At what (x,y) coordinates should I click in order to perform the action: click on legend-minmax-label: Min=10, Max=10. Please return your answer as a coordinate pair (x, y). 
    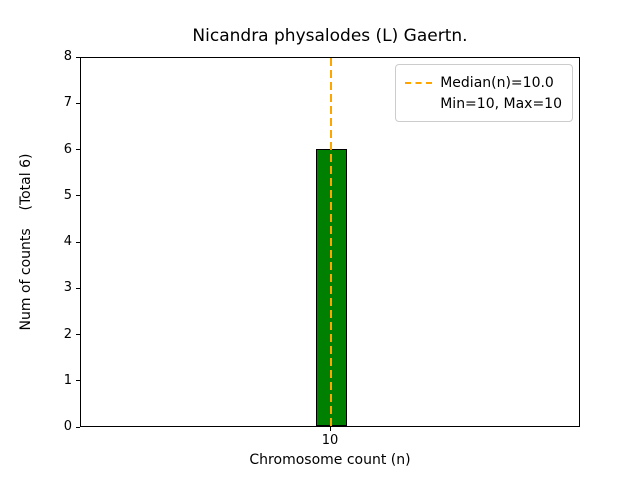
    Looking at the image, I should click on (501, 103).